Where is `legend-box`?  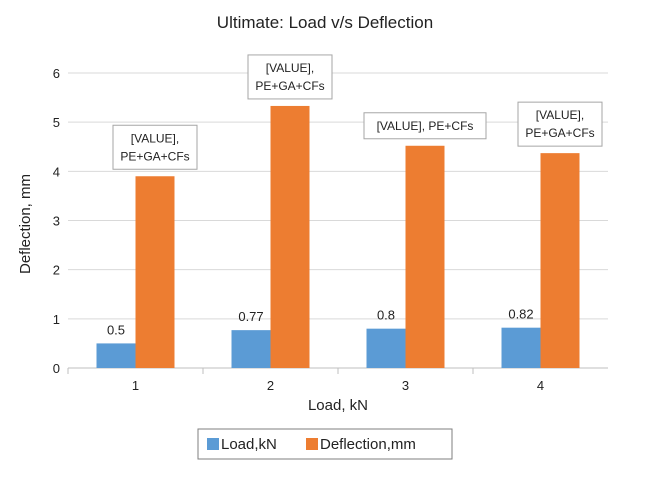 legend-box is located at coordinates (325, 444).